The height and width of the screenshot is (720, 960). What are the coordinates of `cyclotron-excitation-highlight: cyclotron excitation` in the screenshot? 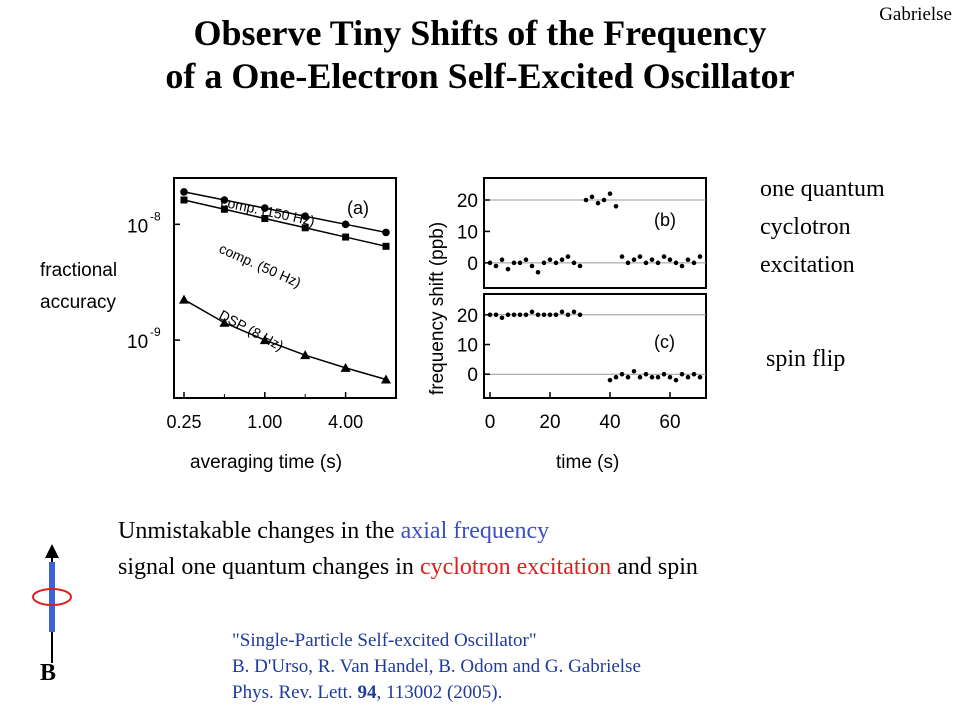 It's located at (515, 567).